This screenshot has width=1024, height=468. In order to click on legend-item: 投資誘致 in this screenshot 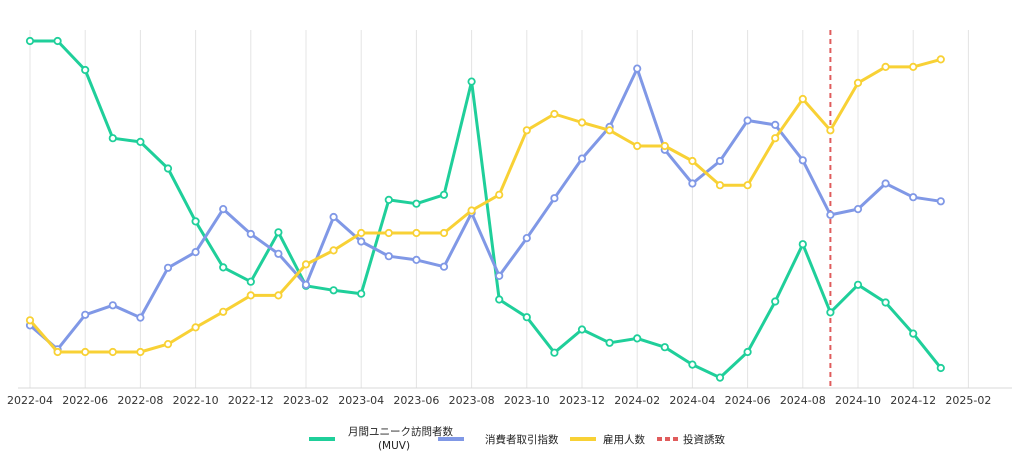, I will do `click(691, 439)`.